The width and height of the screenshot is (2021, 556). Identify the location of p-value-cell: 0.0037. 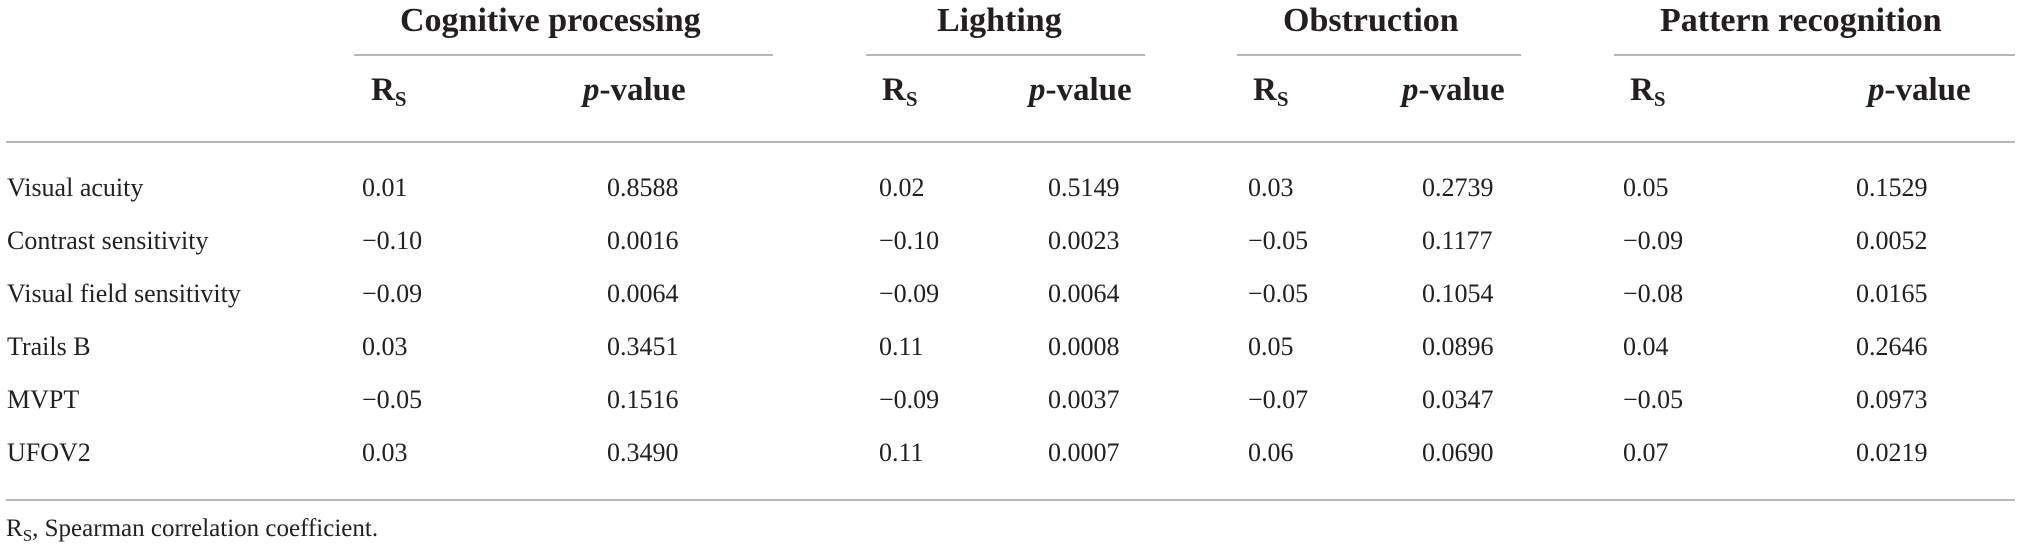
(1084, 399).